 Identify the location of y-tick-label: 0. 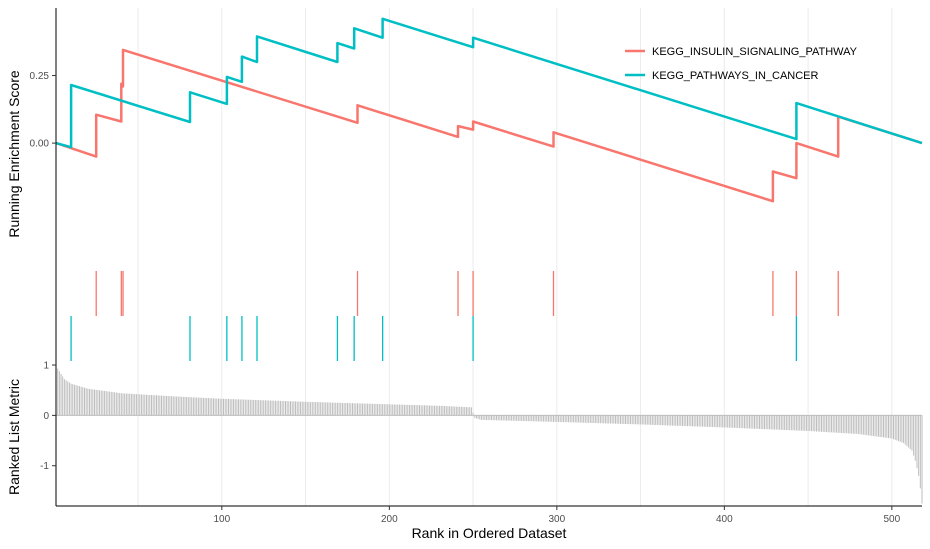
(46, 416).